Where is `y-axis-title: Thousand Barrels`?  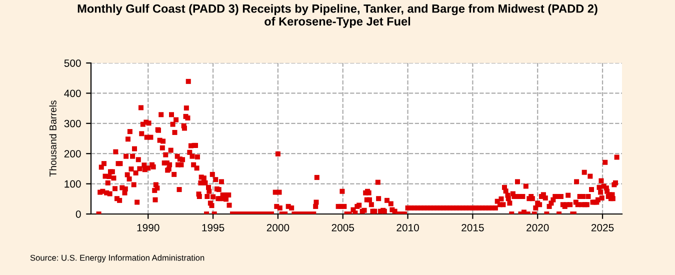 y-axis-title: Thousand Barrels is located at coordinates (52, 138).